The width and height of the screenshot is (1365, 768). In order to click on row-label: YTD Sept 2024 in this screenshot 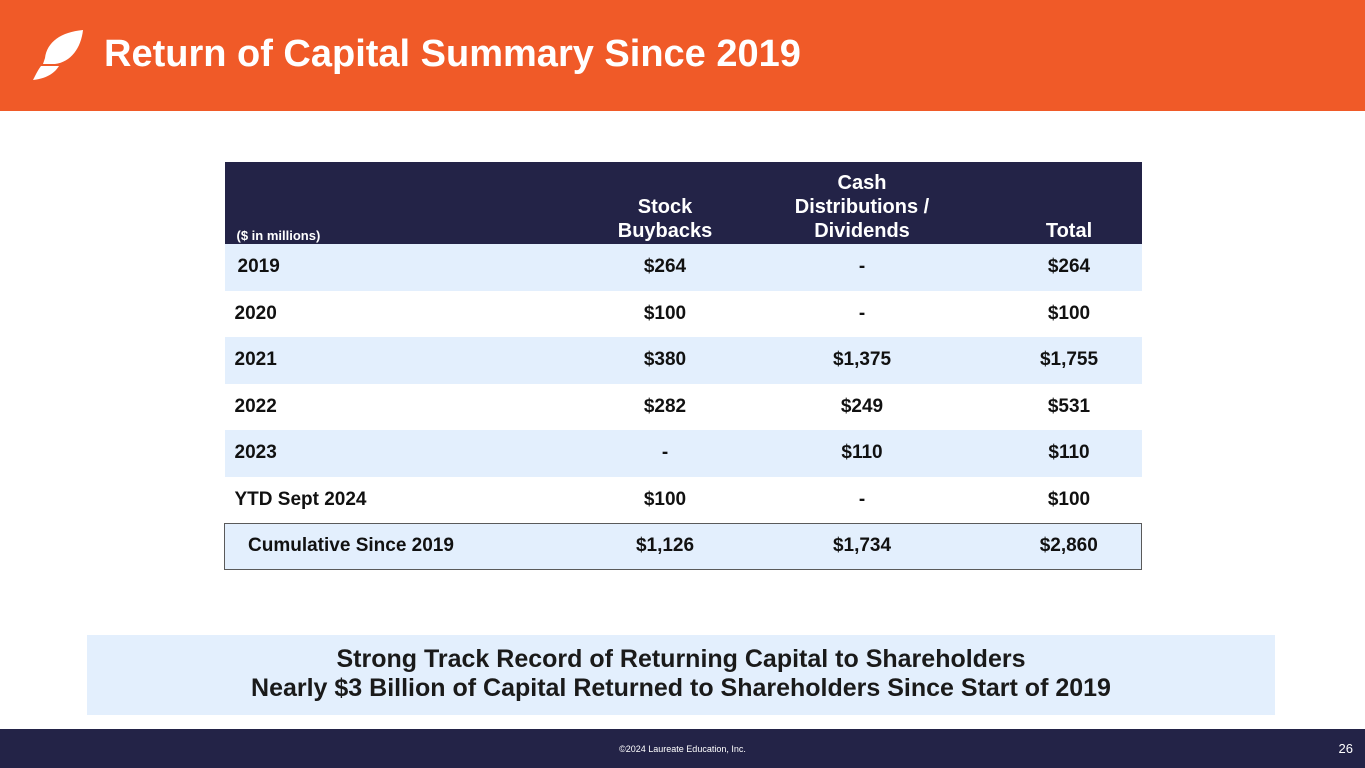, I will do `click(300, 499)`.